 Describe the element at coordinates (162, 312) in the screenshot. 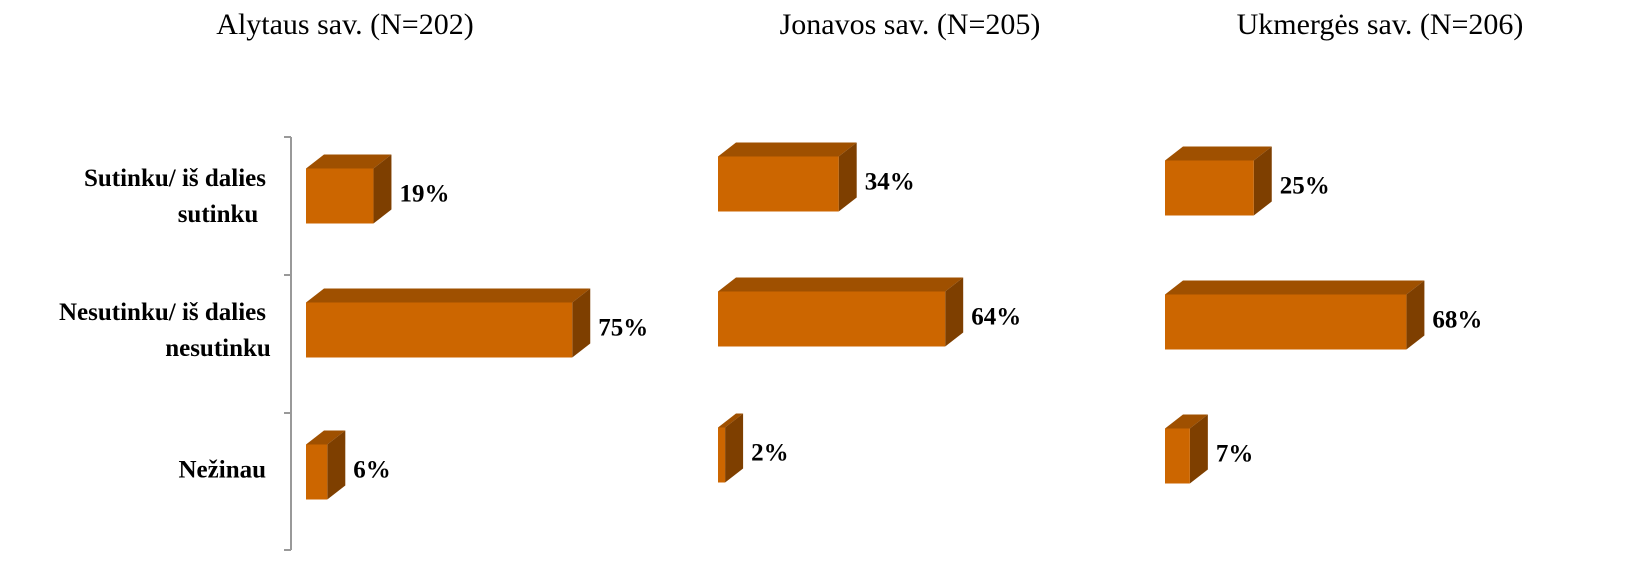

I see `category-label-line: Nesutinku/ iš dalies` at that location.